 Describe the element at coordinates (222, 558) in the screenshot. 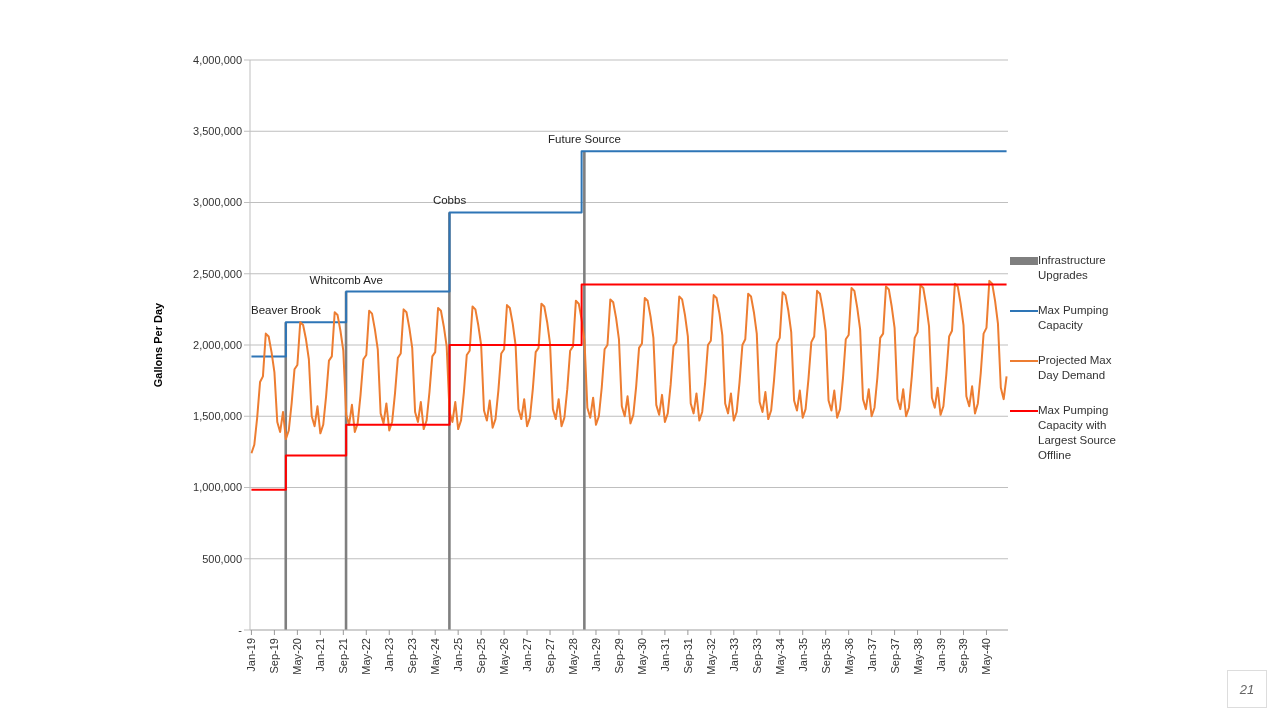

I see `y-tick-label: 500,000` at that location.